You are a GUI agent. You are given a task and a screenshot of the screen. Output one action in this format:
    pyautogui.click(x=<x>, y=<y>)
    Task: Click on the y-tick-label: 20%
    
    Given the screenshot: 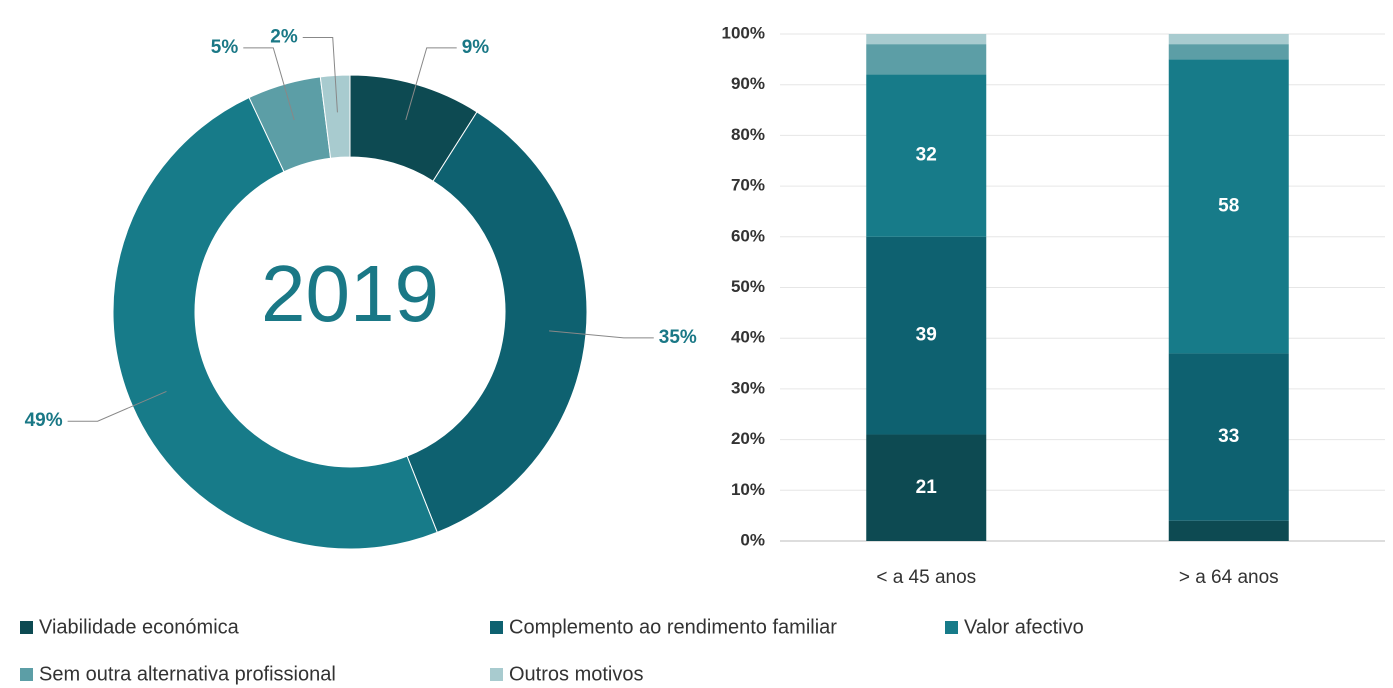 What is the action you would take?
    pyautogui.click(x=748, y=438)
    